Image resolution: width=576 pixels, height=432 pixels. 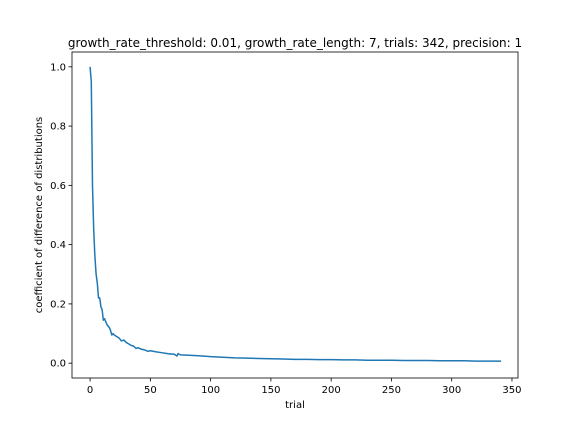 I want to click on y-axis-ticks: 0.0 0.2 0.4 0.6 0.8 1.0, so click(x=61, y=216).